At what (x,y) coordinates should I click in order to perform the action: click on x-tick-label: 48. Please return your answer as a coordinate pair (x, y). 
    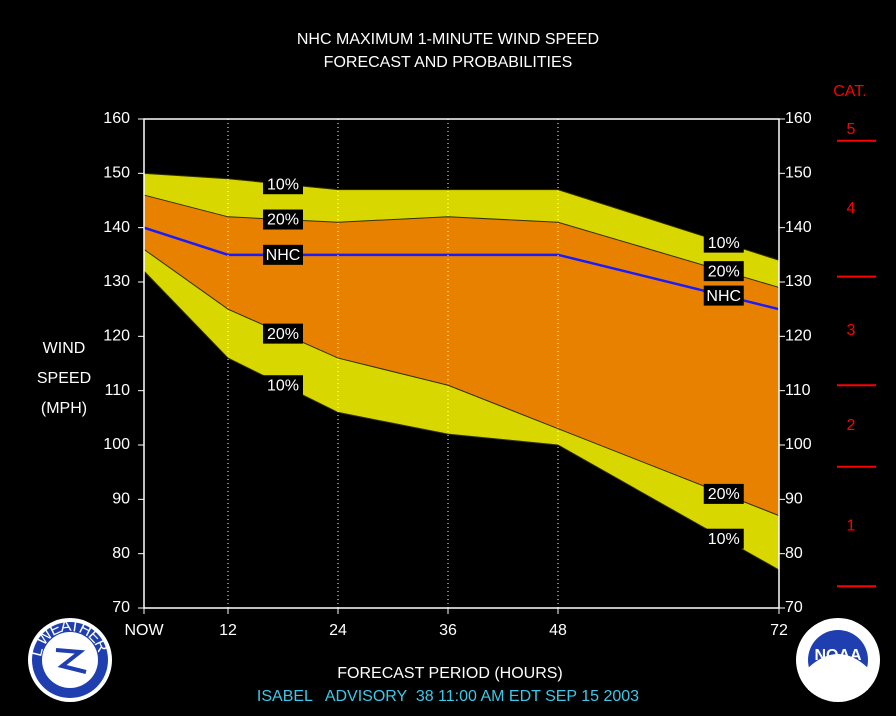
    Looking at the image, I should click on (558, 630).